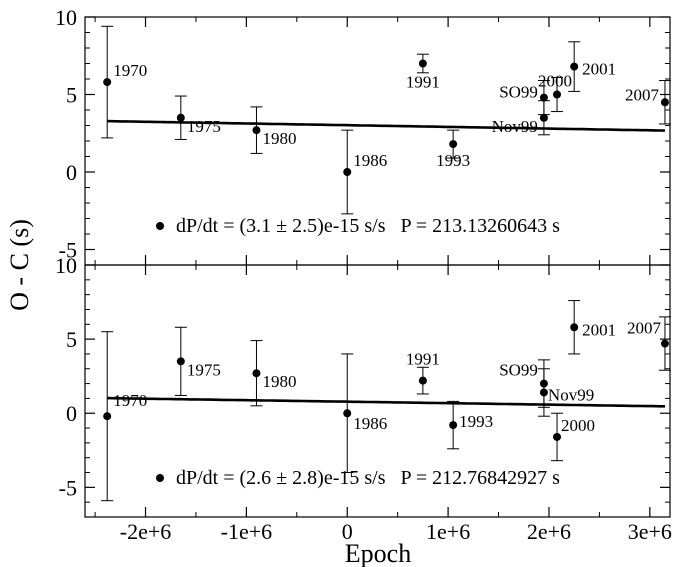 This screenshot has height=567, width=681. Describe the element at coordinates (650, 531) in the screenshot. I see `x-tick-label: 3e+6` at that location.